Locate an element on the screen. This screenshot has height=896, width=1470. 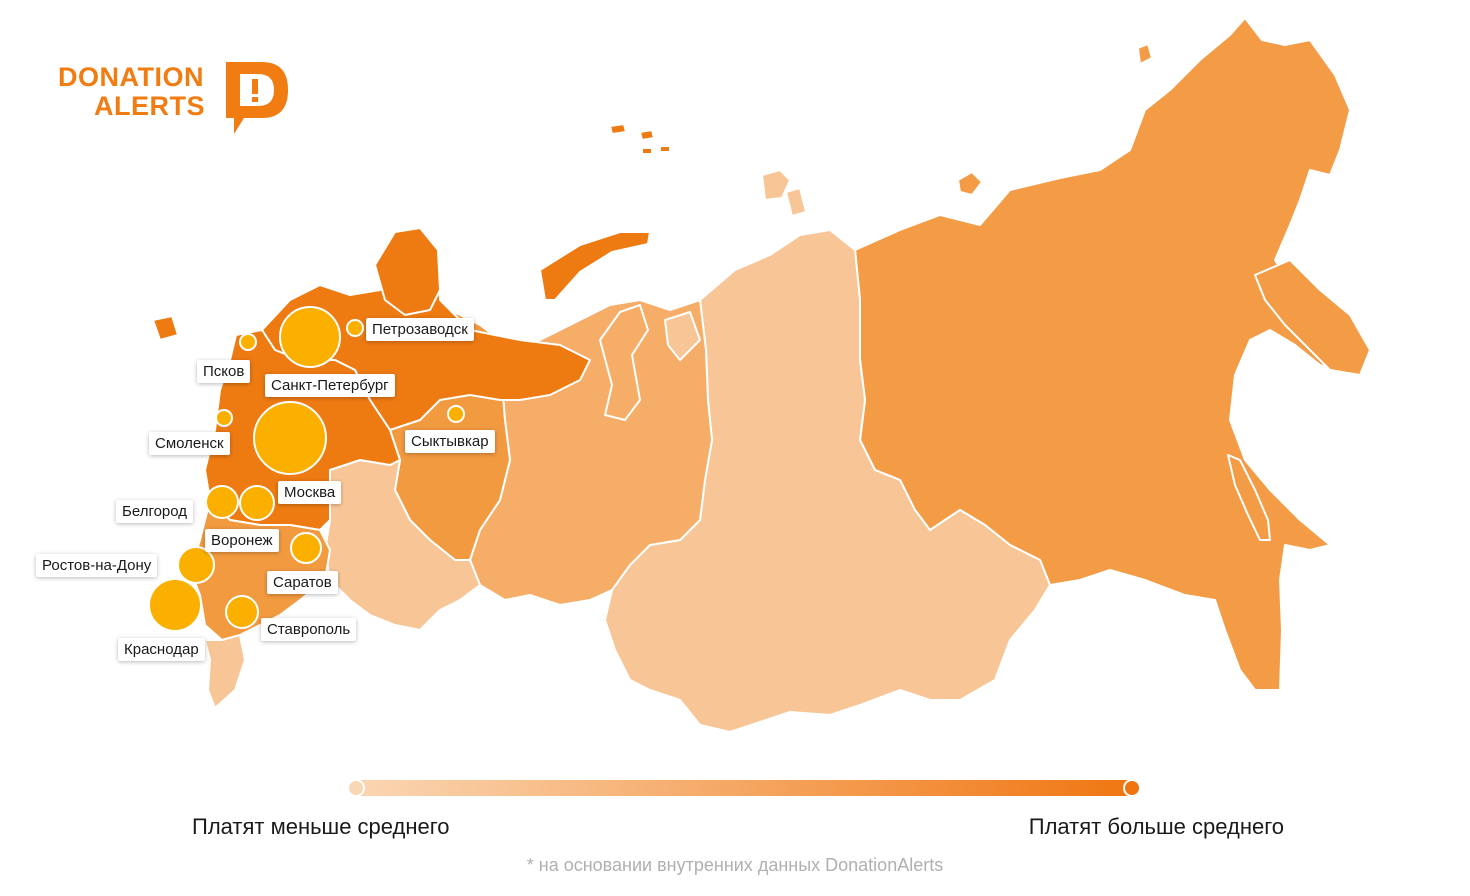
label-stavropol: Ставрополь is located at coordinates (309, 629).